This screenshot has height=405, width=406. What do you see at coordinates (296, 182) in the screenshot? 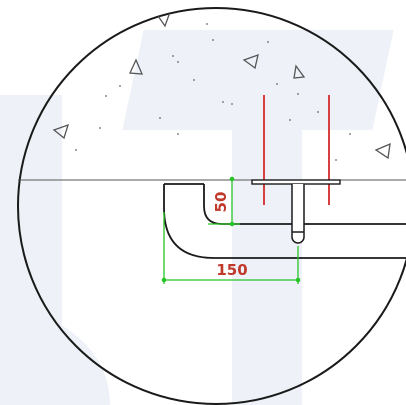
I see `base-plate` at bounding box center [296, 182].